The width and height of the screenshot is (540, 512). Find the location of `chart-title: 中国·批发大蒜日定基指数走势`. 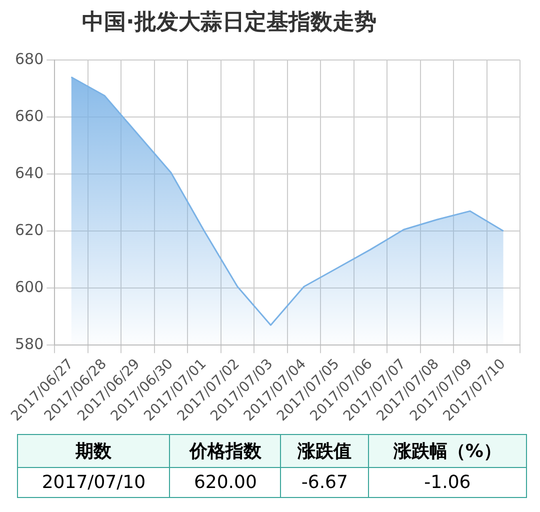

chart-title: 中国·批发大蒜日定基指数走势 is located at coordinates (229, 22).